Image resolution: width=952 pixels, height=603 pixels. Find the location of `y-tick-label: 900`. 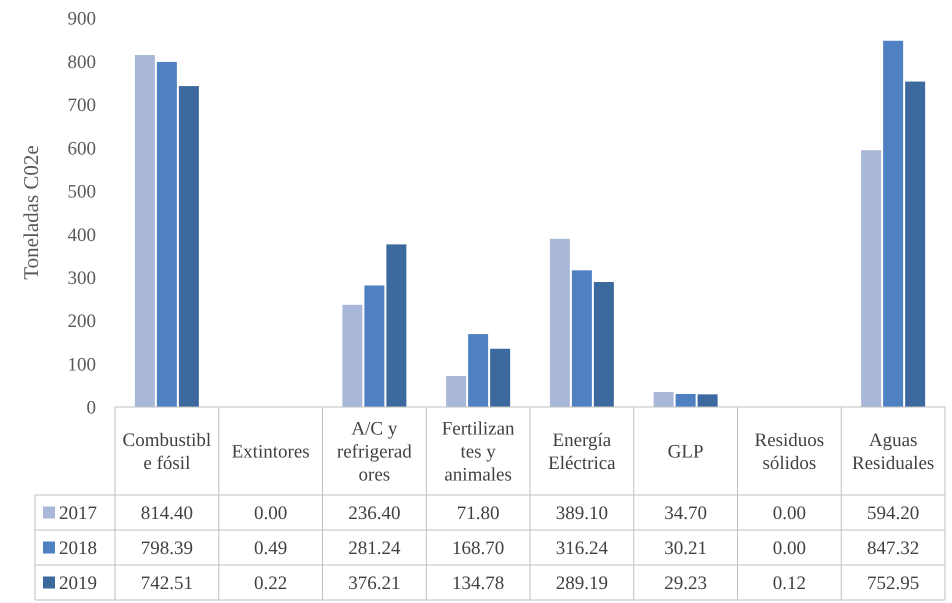

y-tick-label: 900 is located at coordinates (82, 19).